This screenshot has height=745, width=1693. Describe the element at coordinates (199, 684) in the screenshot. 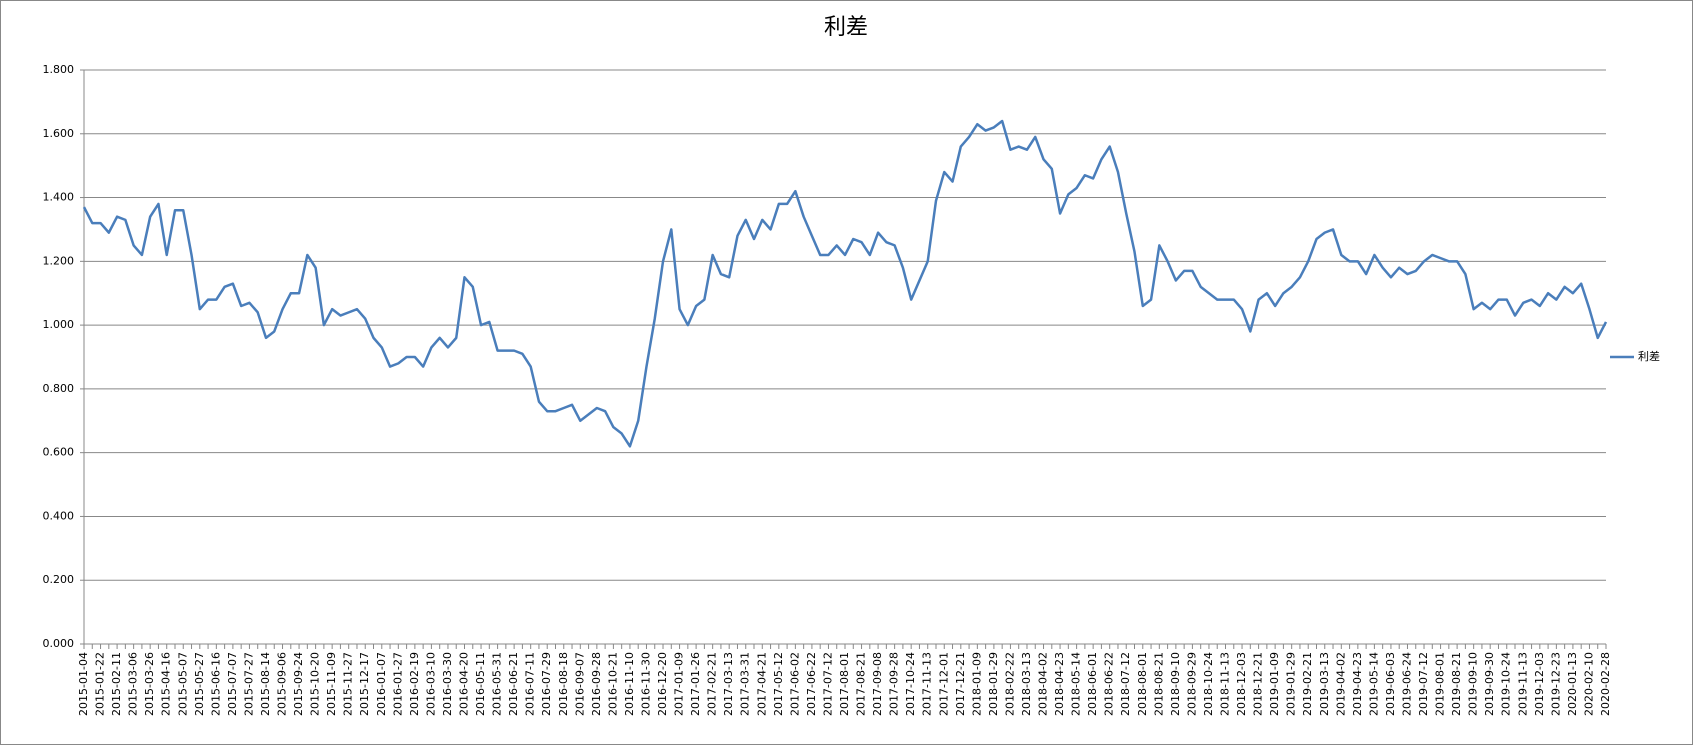

I see `x-tick-label: 2015-05-27` at that location.